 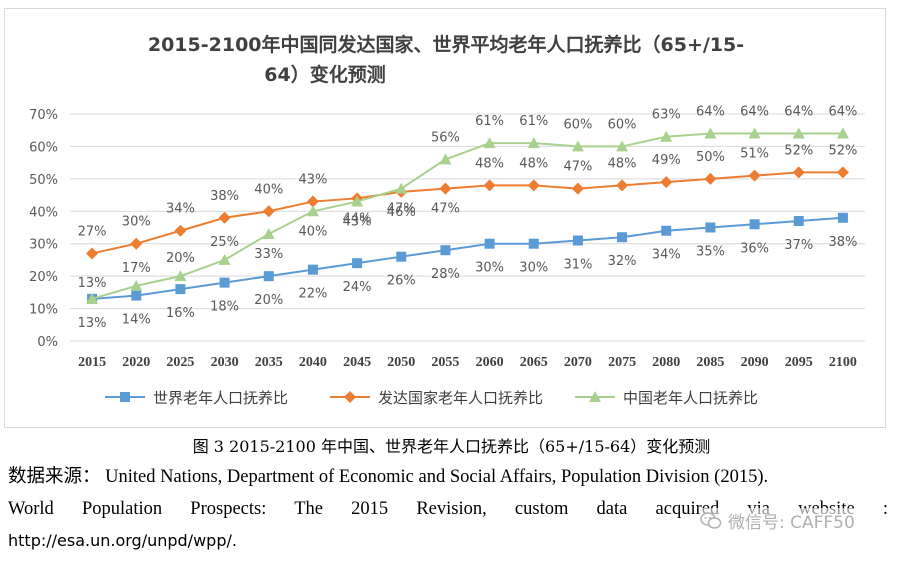 I want to click on x-tick-label: 2040, so click(x=313, y=362).